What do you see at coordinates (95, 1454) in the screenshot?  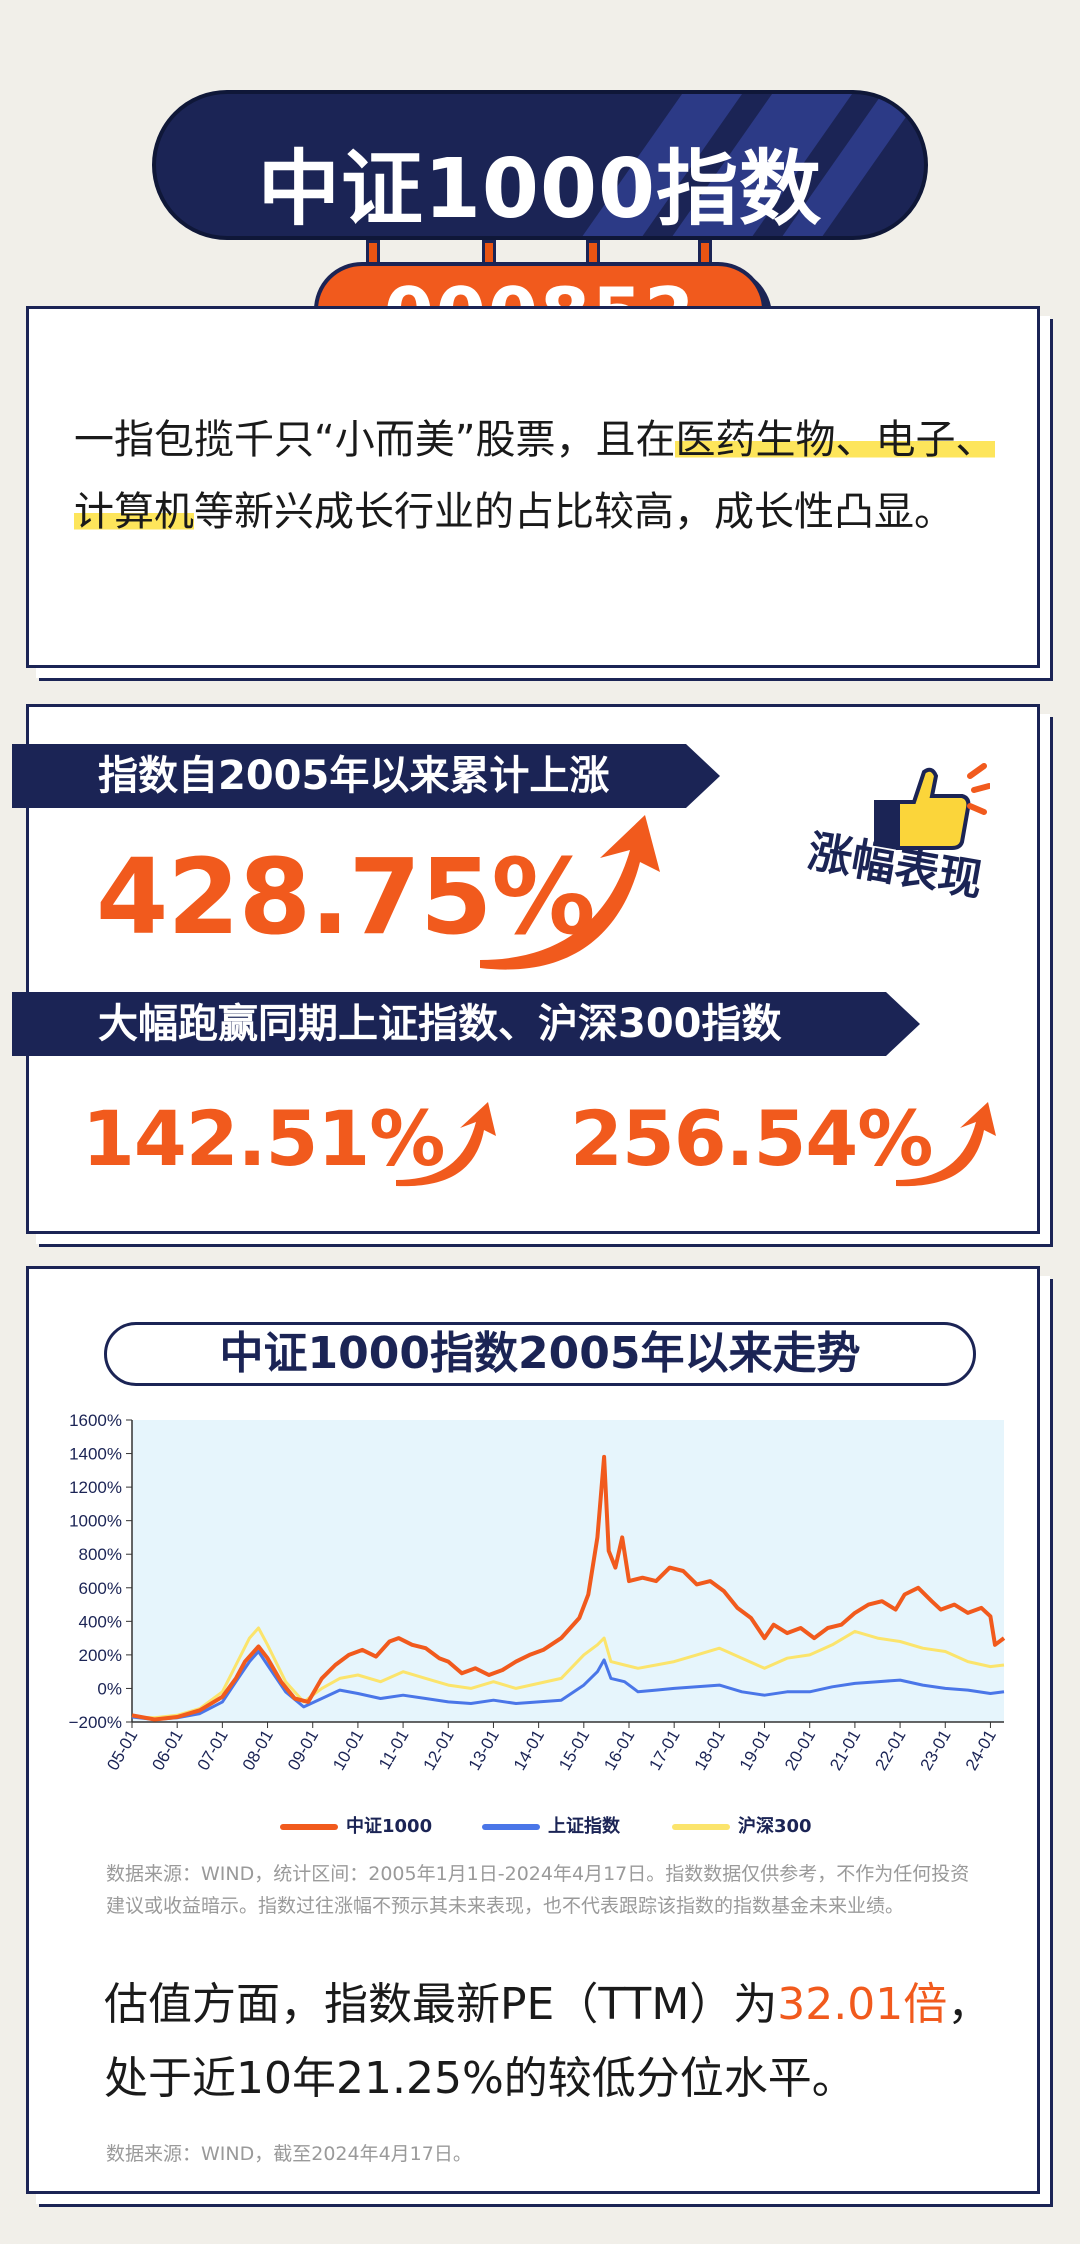 I see `y-tick-label: 1400%` at bounding box center [95, 1454].